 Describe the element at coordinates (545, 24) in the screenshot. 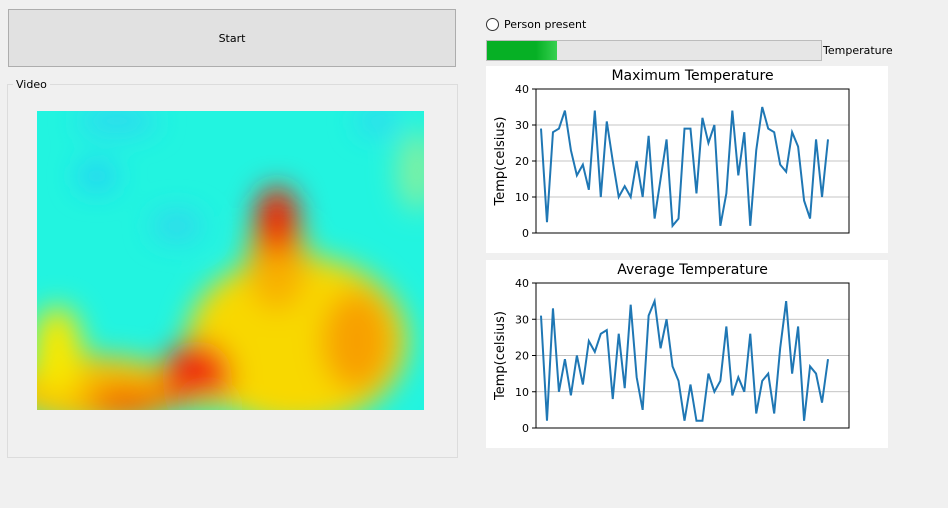

I see `radio-label: Person present` at that location.